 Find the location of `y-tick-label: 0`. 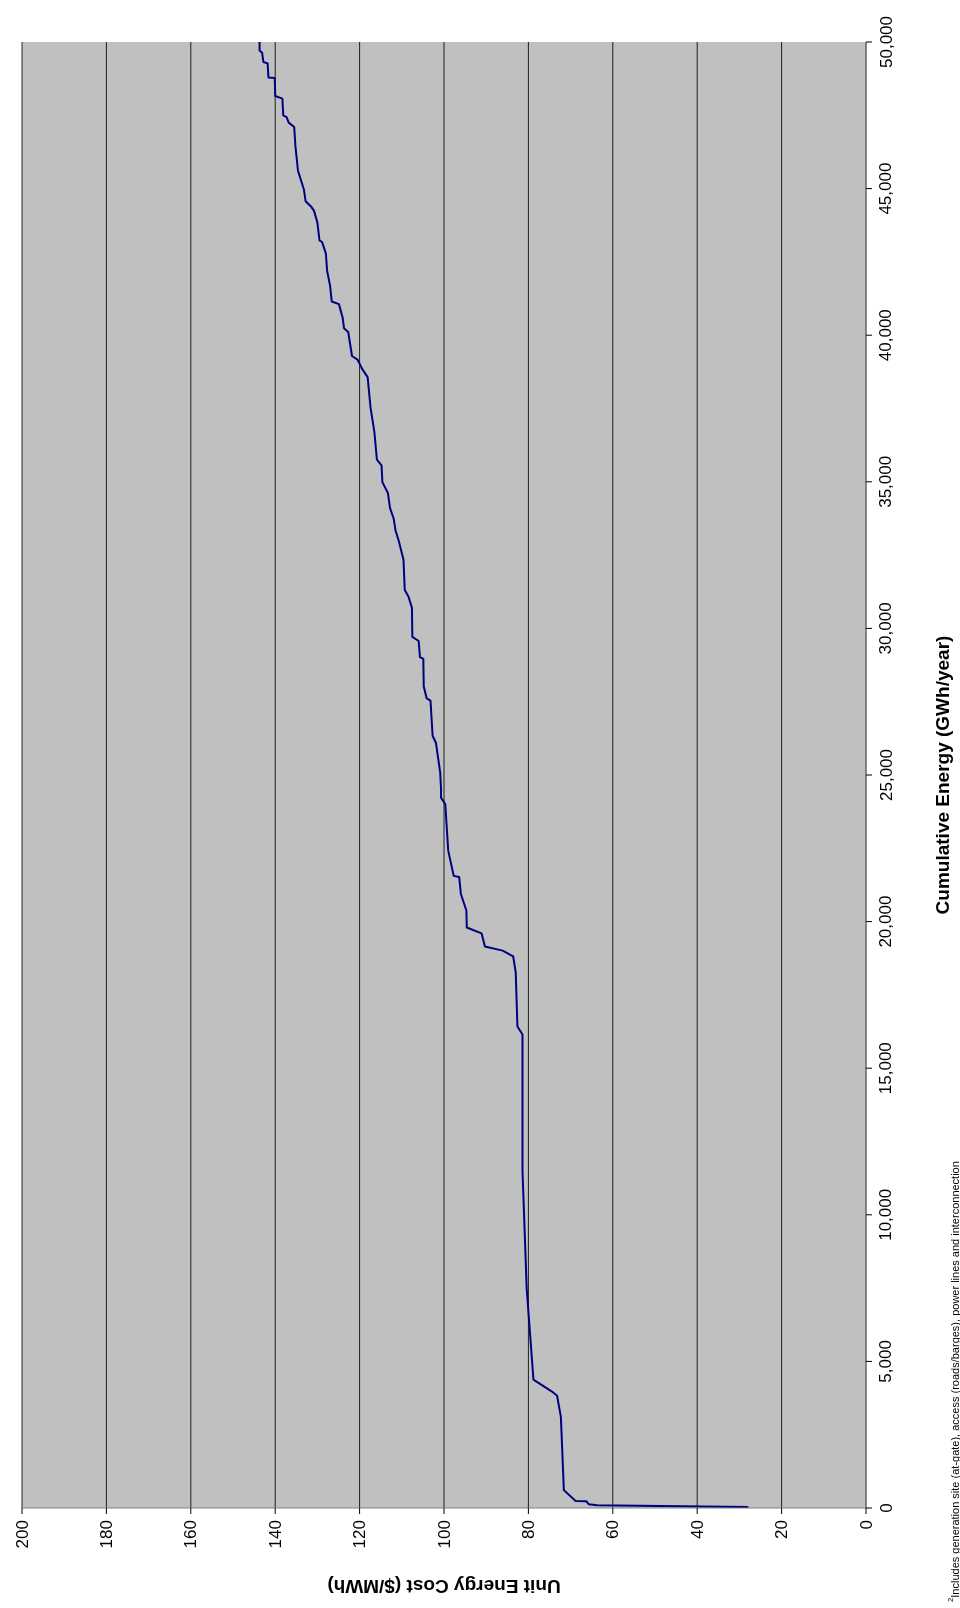

y-tick-label: 0 is located at coordinates (886, 1508).